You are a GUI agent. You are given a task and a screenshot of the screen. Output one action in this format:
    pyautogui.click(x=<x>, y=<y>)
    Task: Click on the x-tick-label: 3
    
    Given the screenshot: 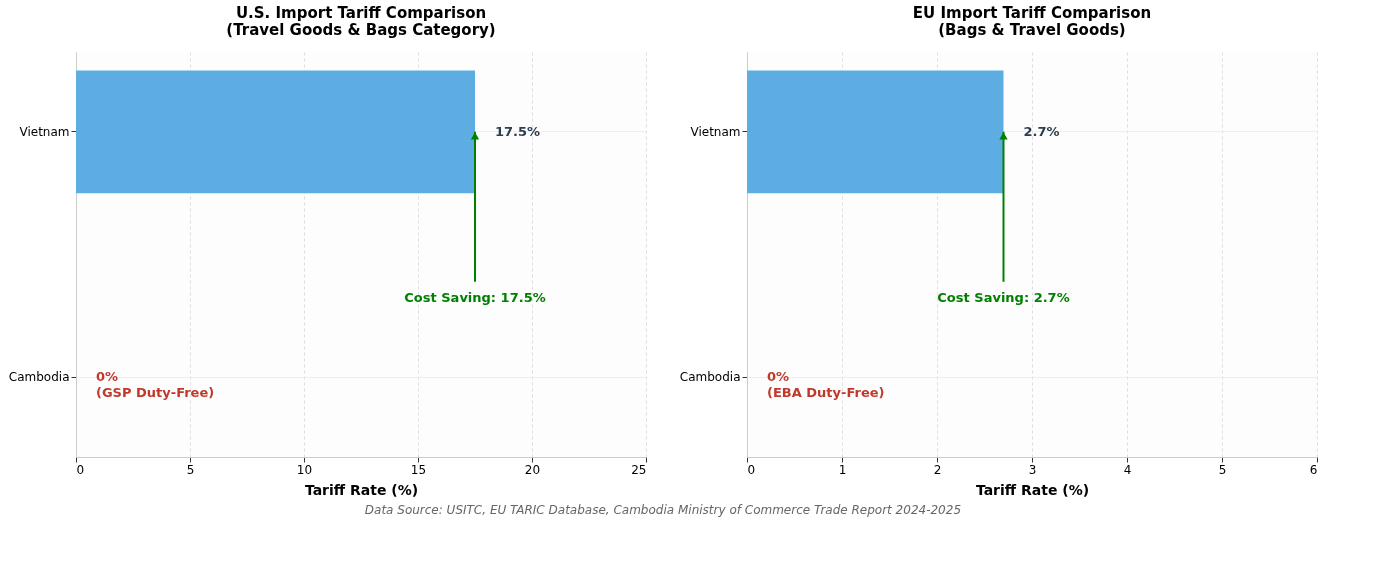 What is the action you would take?
    pyautogui.click(x=1032, y=469)
    